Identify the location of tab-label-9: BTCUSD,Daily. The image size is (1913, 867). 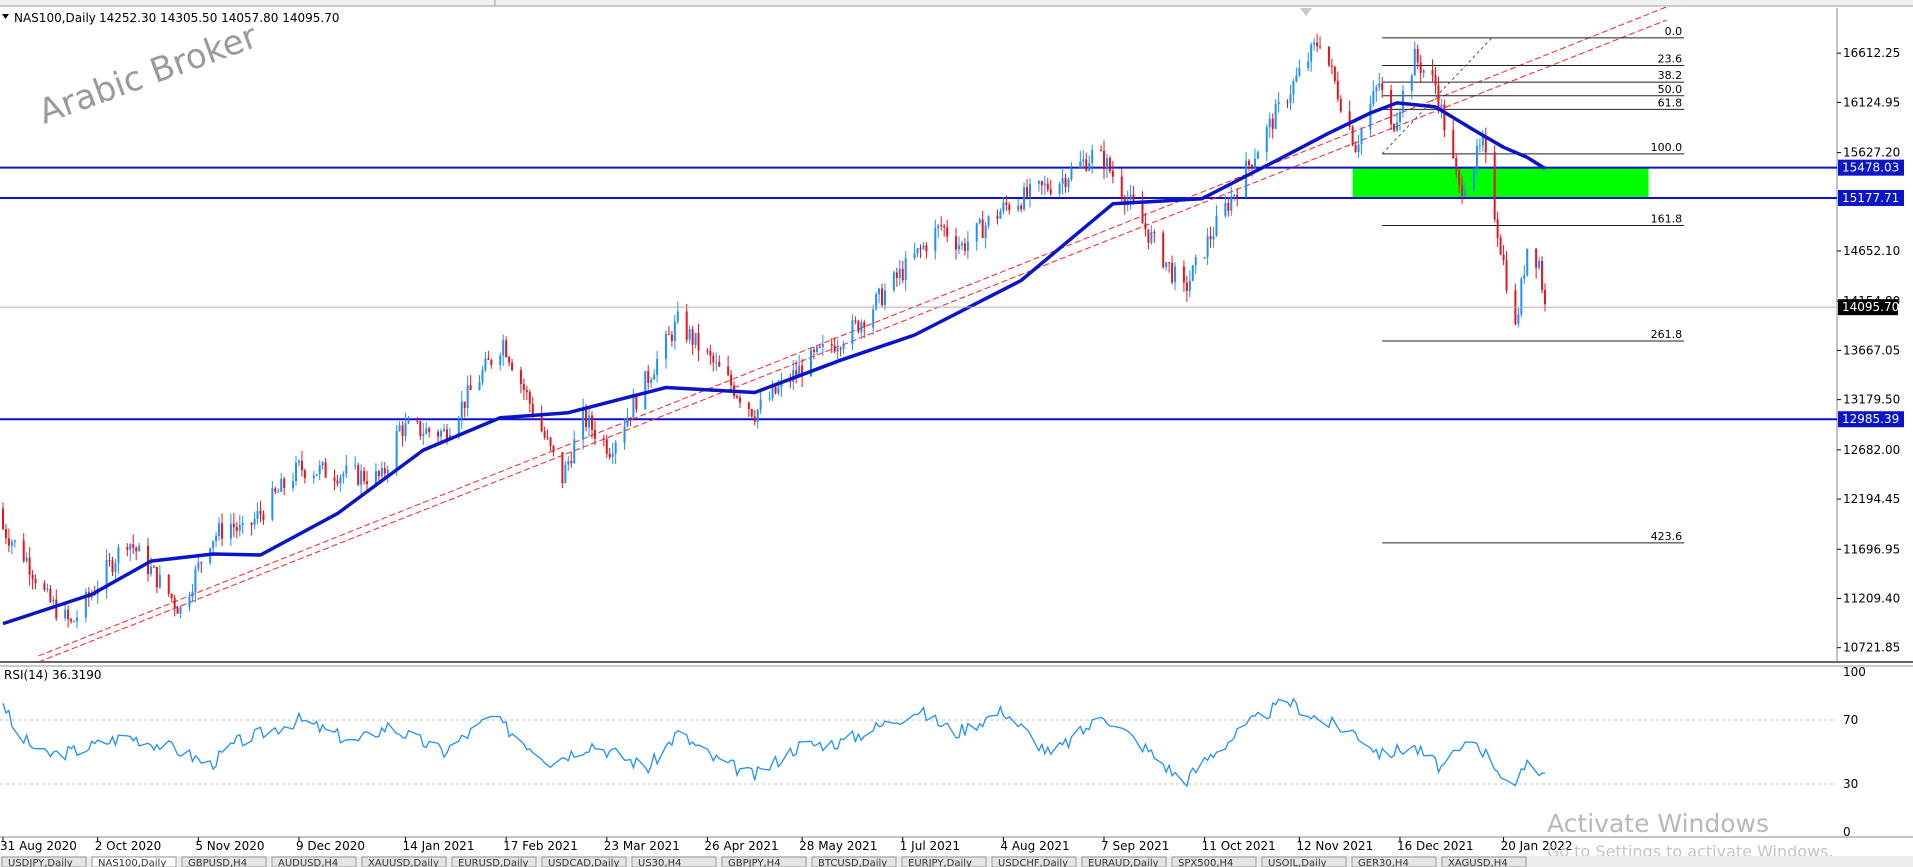
(852, 862).